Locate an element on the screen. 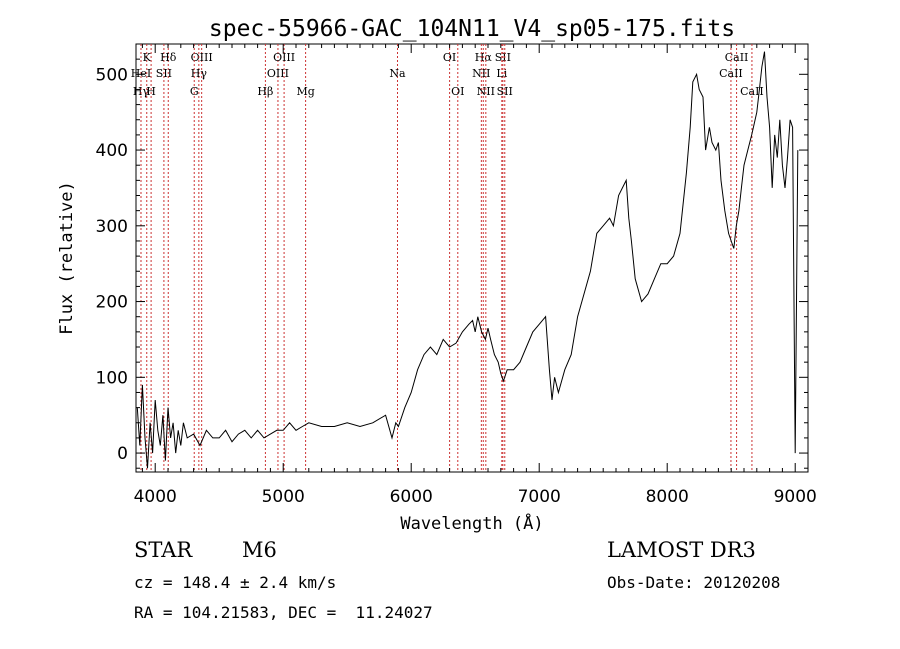 The height and width of the screenshot is (649, 900). y-axis-label: Flux (relative) is located at coordinates (67, 258).